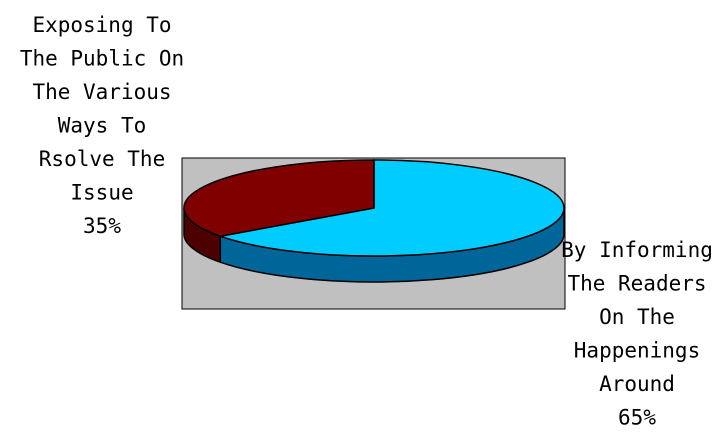  I want to click on slice-label-line: Ways To, so click(102, 126).